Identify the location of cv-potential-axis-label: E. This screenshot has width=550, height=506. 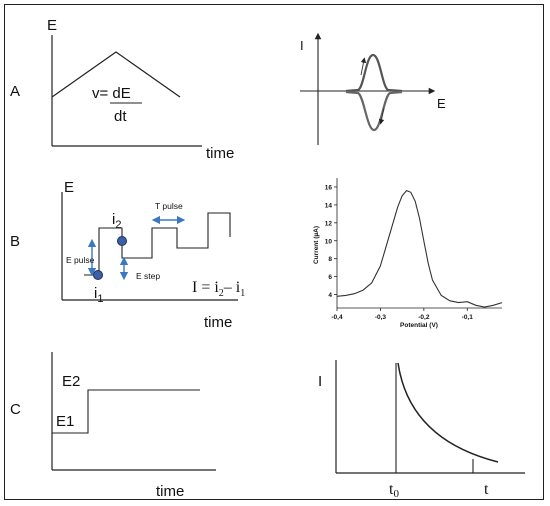
(441, 103).